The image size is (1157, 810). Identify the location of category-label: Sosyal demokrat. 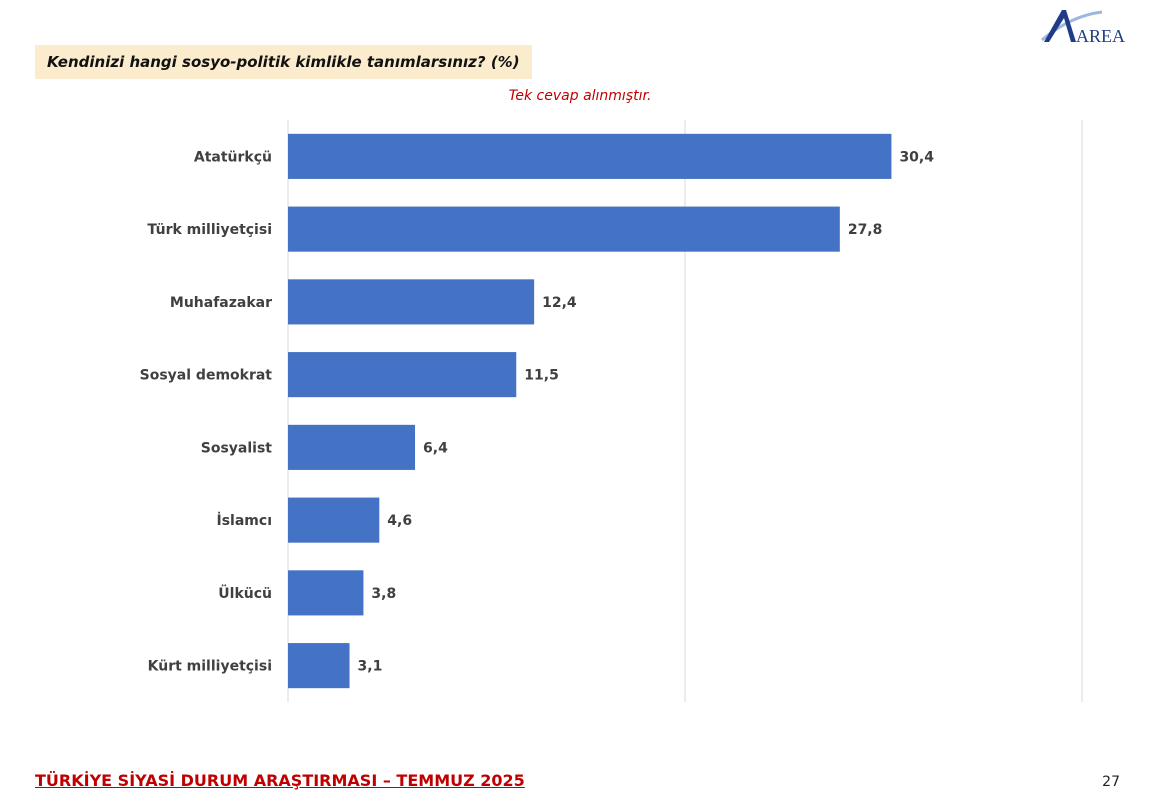
(206, 376).